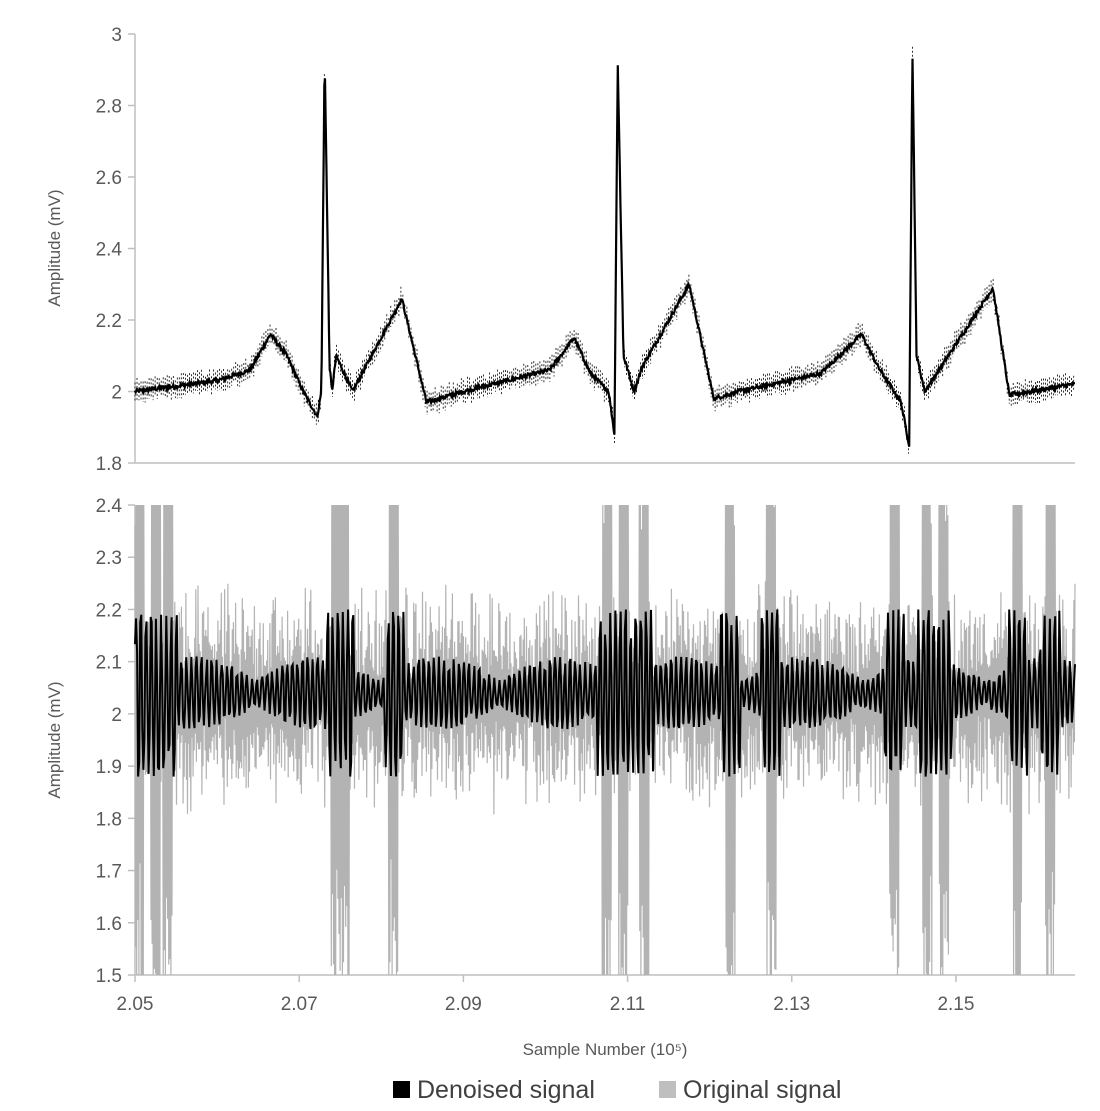 This screenshot has width=1100, height=1111. I want to click on legend-swatch-original, so click(667, 1089).